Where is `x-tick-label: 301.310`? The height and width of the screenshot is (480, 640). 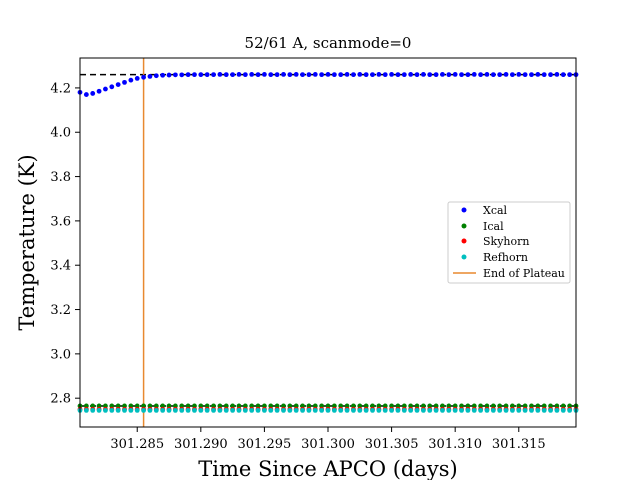
x-tick-label: 301.310 is located at coordinates (455, 444).